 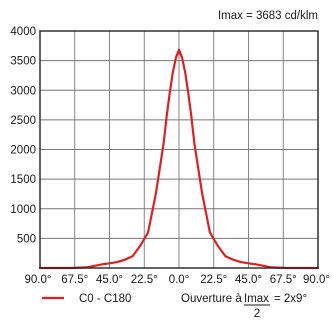 I want to click on y-tick-label: 3000, so click(x=23, y=91).